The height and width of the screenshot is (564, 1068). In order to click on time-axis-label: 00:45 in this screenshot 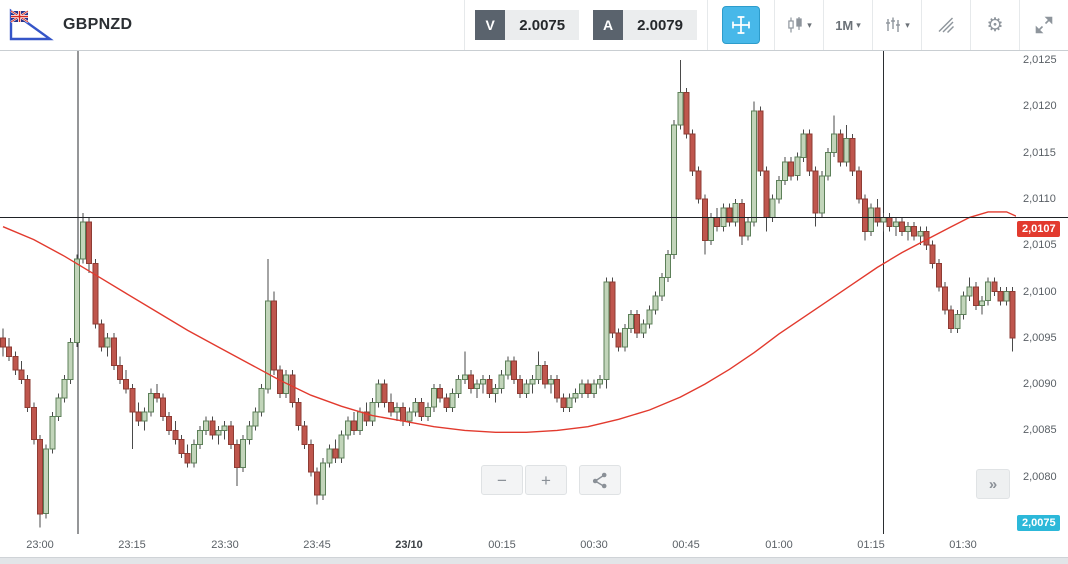, I will do `click(686, 545)`.